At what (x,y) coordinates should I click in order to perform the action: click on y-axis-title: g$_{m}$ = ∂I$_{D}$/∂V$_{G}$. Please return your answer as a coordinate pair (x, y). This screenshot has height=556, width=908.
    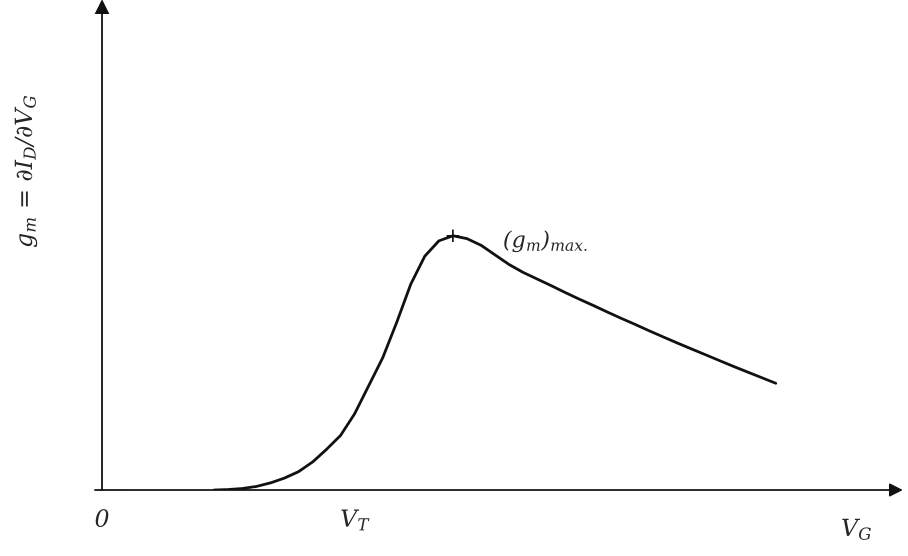
    Looking at the image, I should click on (26, 172).